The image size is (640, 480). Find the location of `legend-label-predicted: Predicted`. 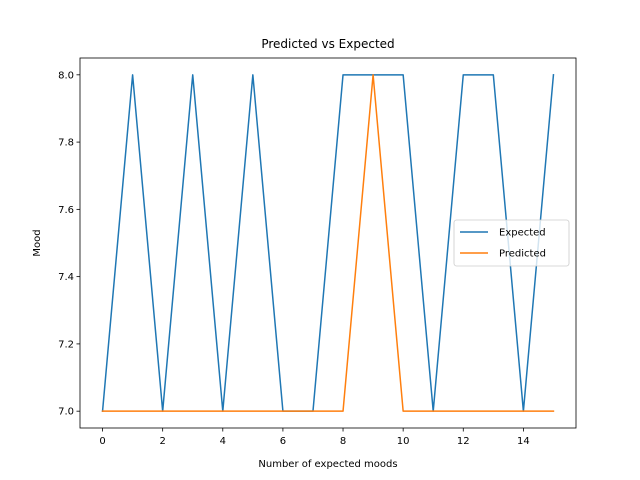

legend-label-predicted: Predicted is located at coordinates (522, 254).